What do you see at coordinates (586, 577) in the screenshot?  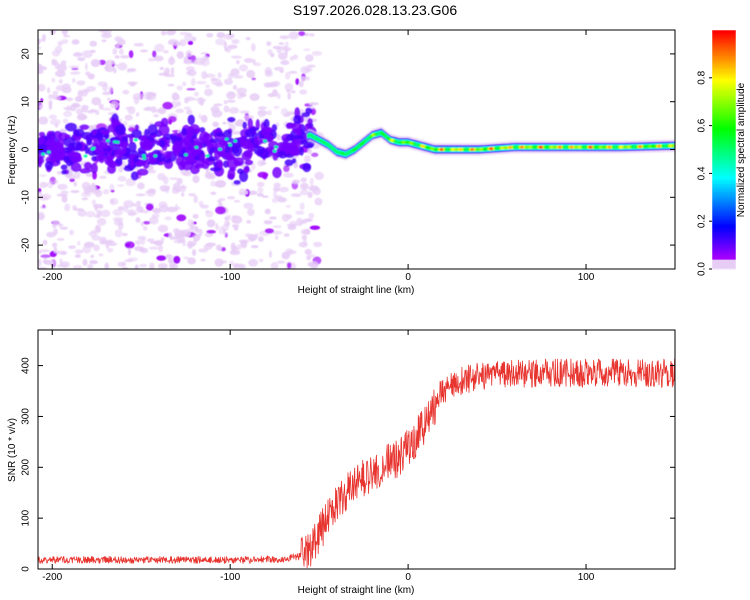 I see `snr-x-tick-label: 100` at bounding box center [586, 577].